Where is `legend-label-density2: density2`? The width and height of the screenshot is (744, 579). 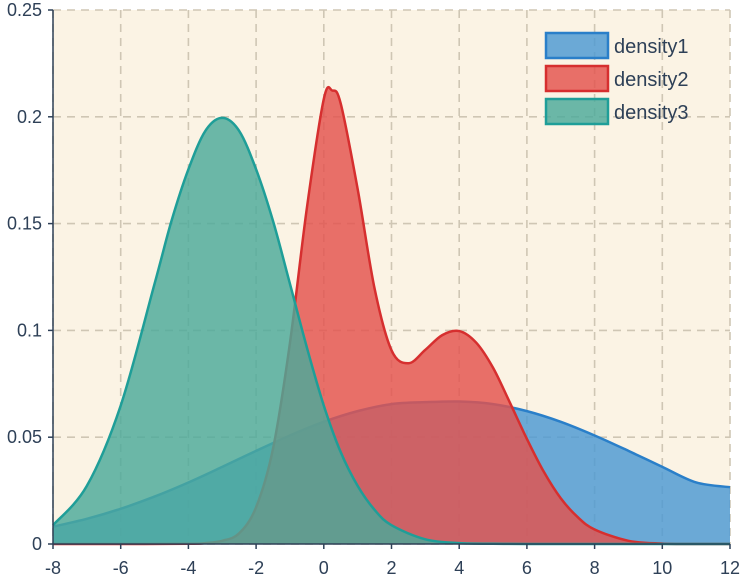
legend-label-density2: density2 is located at coordinates (651, 80).